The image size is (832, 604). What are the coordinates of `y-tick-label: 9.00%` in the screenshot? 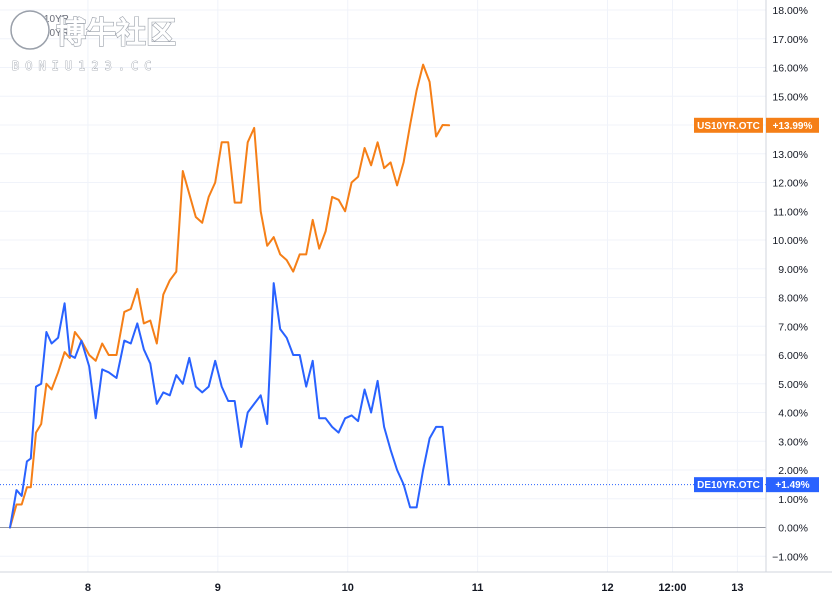 It's located at (793, 270).